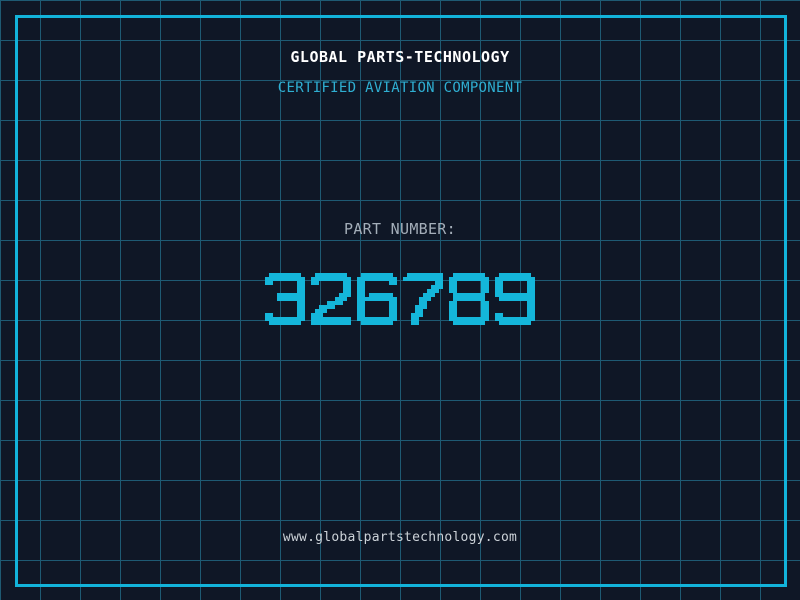 Image resolution: width=800 pixels, height=600 pixels. What do you see at coordinates (400, 229) in the screenshot?
I see `part-number-label: PART NUMBER:` at bounding box center [400, 229].